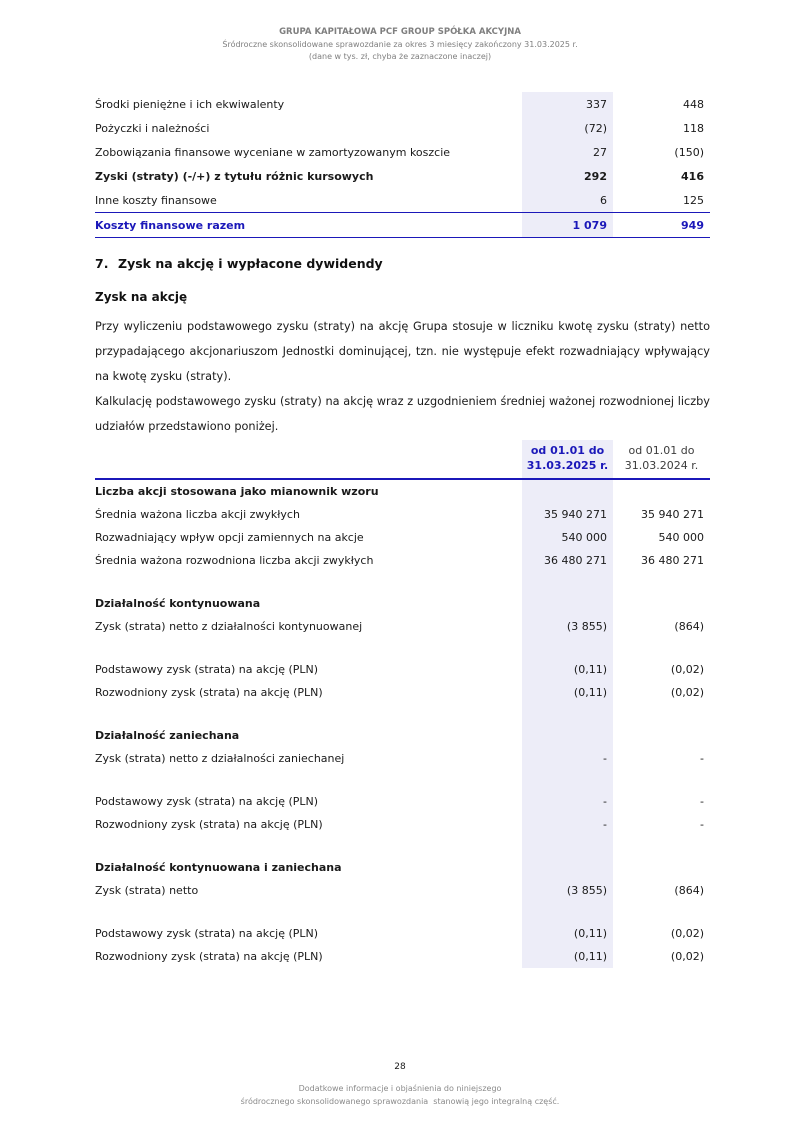  Describe the element at coordinates (141, 297) in the screenshot. I see `subsection-heading: Zysk na akcję` at that location.